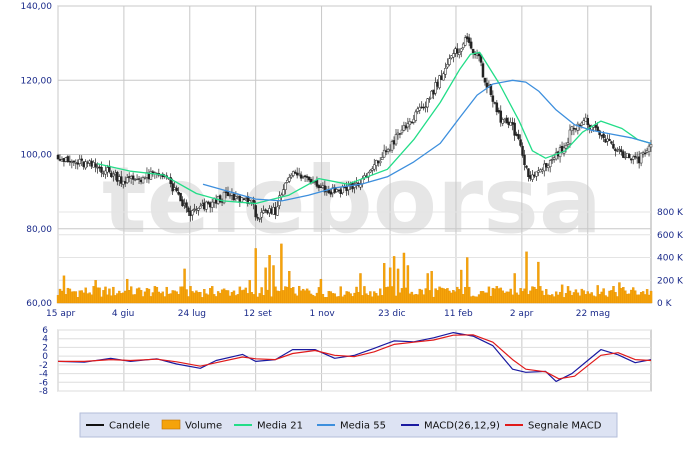  Describe the element at coordinates (553, 426) in the screenshot. I see `legend-item: Segnale MACD` at that location.